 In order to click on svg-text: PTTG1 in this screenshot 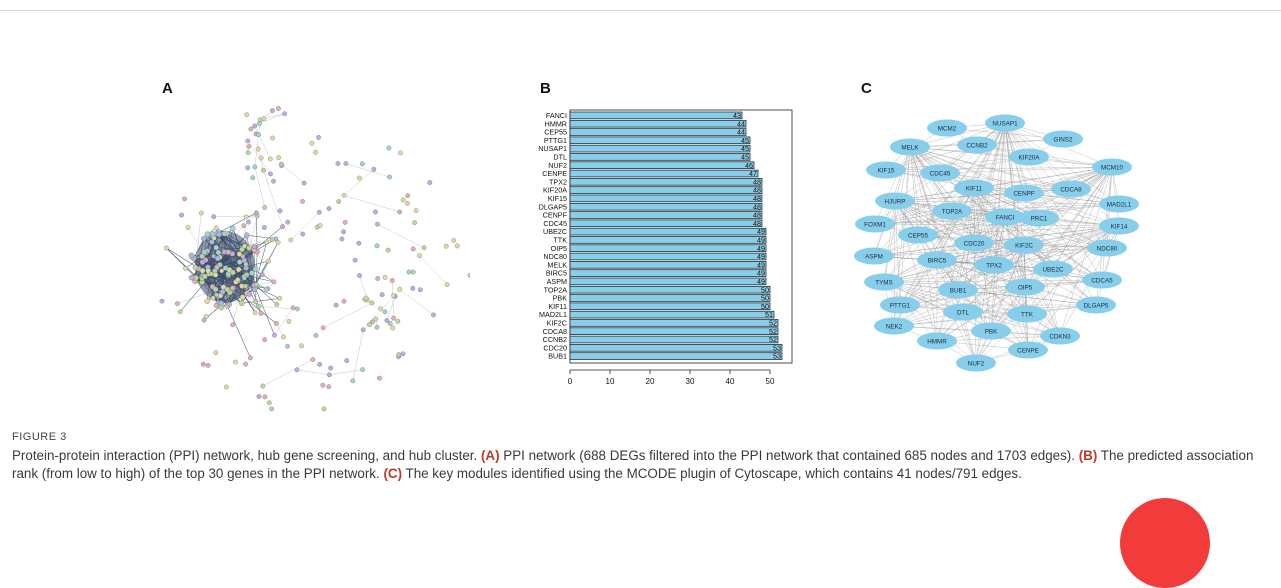, I will do `click(900, 305)`.